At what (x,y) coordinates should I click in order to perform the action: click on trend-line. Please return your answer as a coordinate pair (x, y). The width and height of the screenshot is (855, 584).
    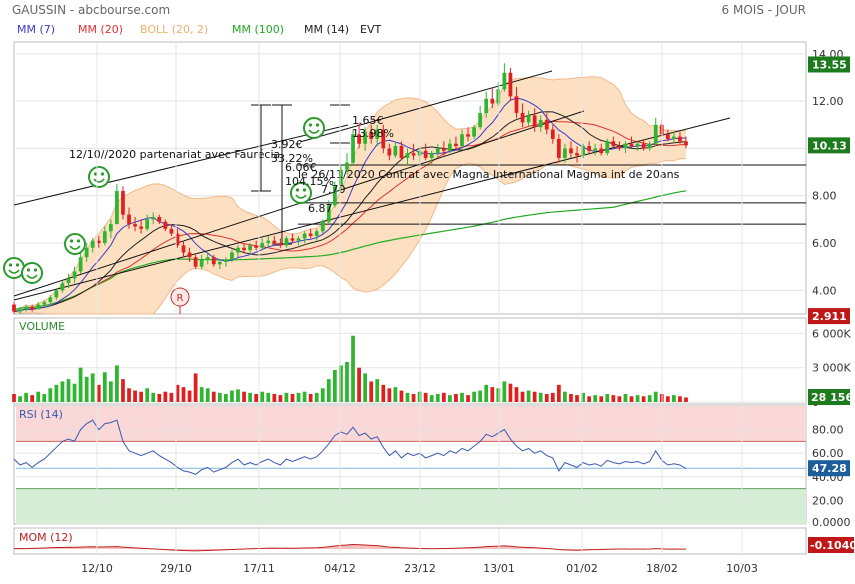
    Looking at the image, I should click on (181, 165).